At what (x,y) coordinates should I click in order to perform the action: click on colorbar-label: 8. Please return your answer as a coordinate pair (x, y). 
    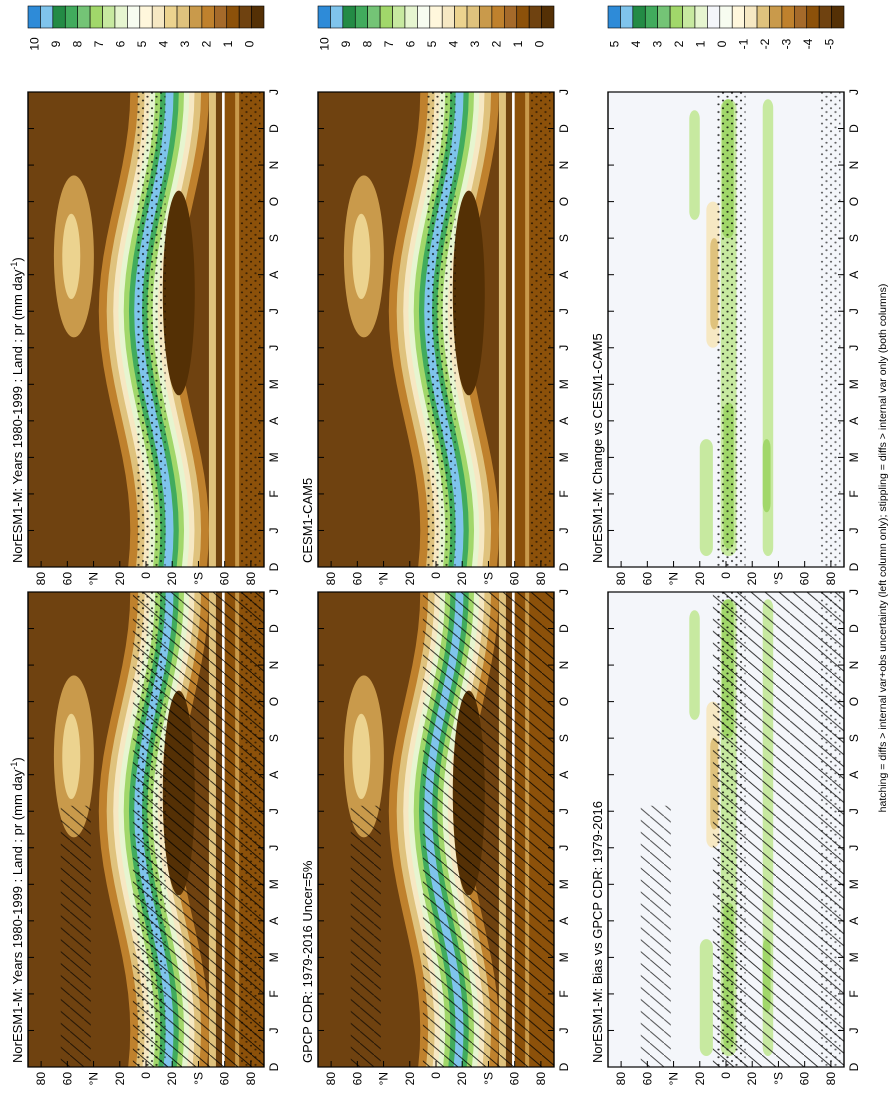
    Looking at the image, I should click on (78, 43).